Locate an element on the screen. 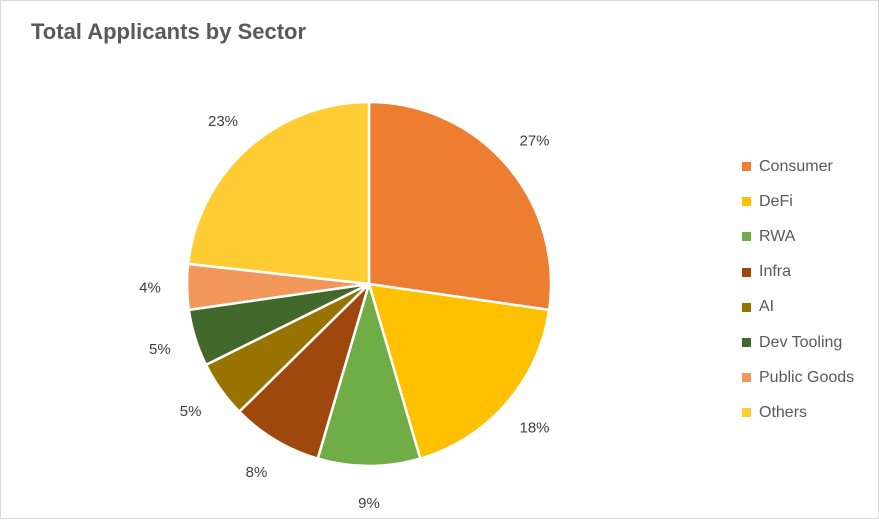 The image size is (879, 520). legend-item-others: Others is located at coordinates (798, 412).